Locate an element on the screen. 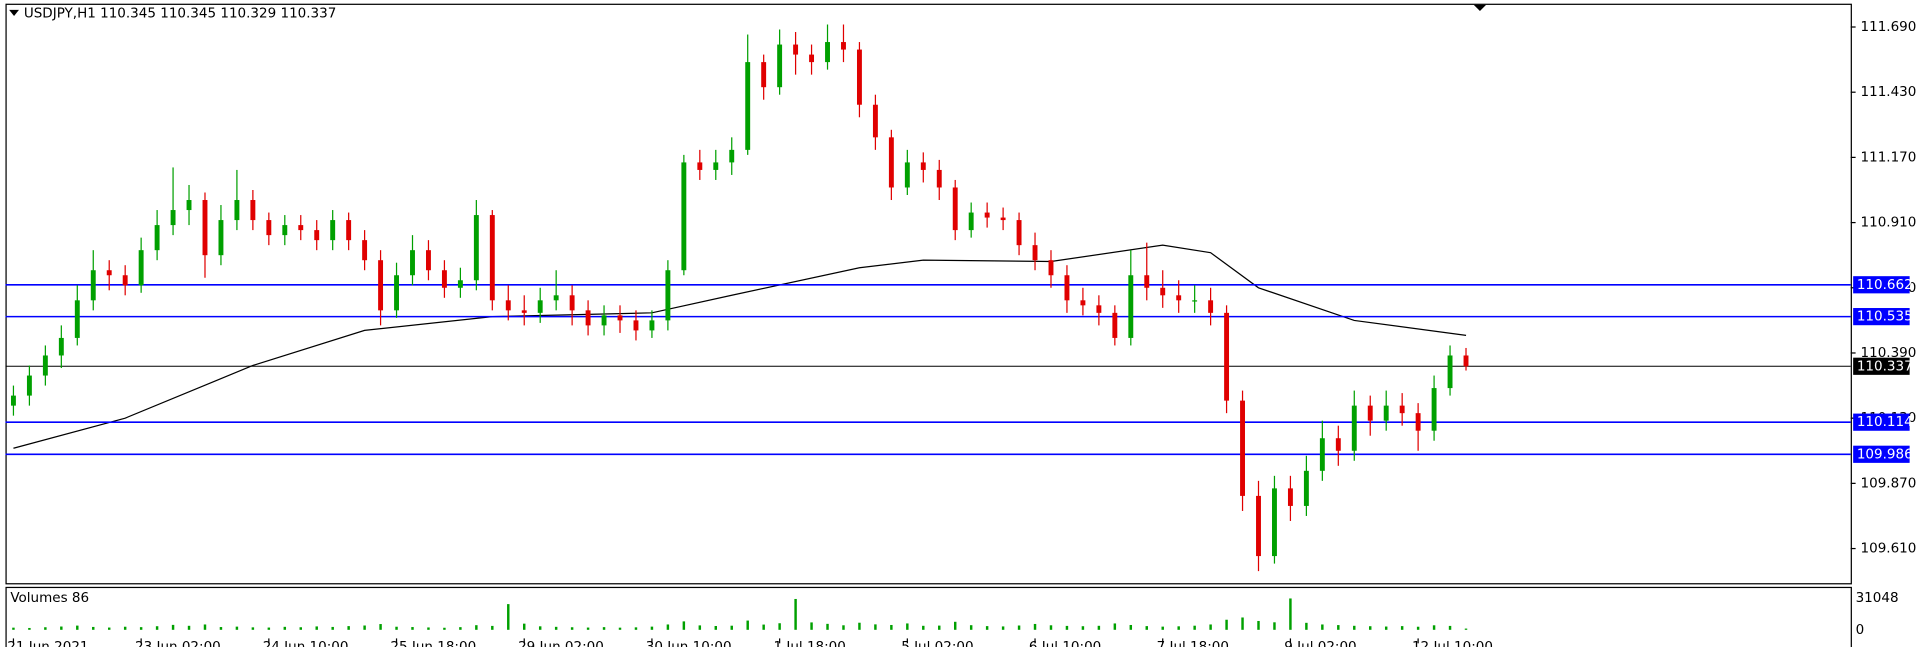  y-tick-label: 109.610 is located at coordinates (1889, 549).